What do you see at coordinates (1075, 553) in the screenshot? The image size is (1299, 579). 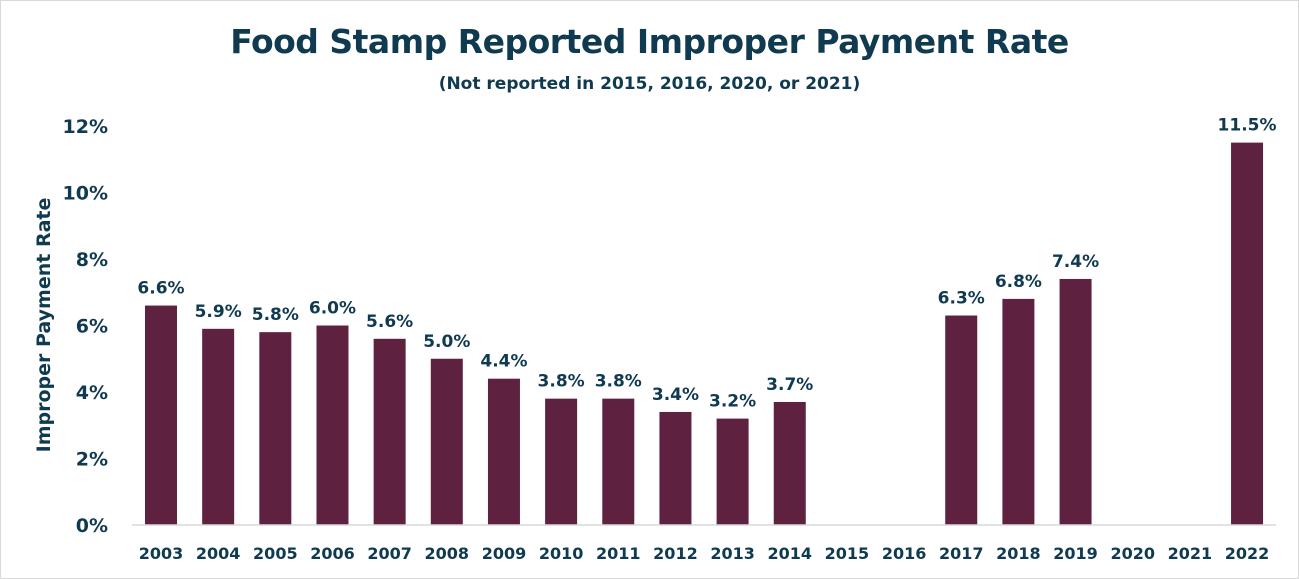 I see `x-tick-label: 2019` at bounding box center [1075, 553].